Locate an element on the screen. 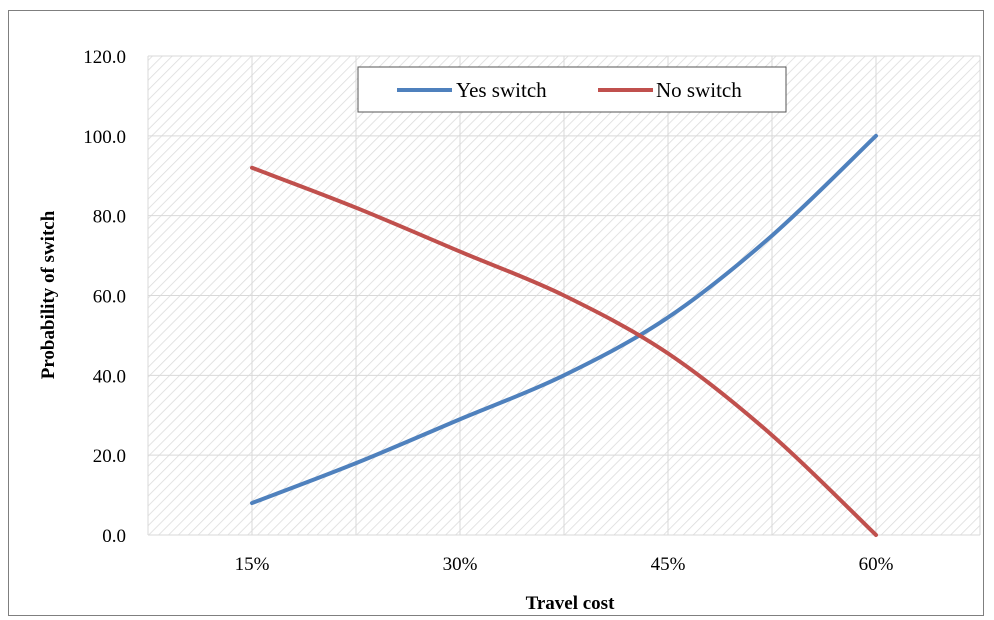 The height and width of the screenshot is (620, 994). y-tick-label: 0.0 is located at coordinates (114, 536).